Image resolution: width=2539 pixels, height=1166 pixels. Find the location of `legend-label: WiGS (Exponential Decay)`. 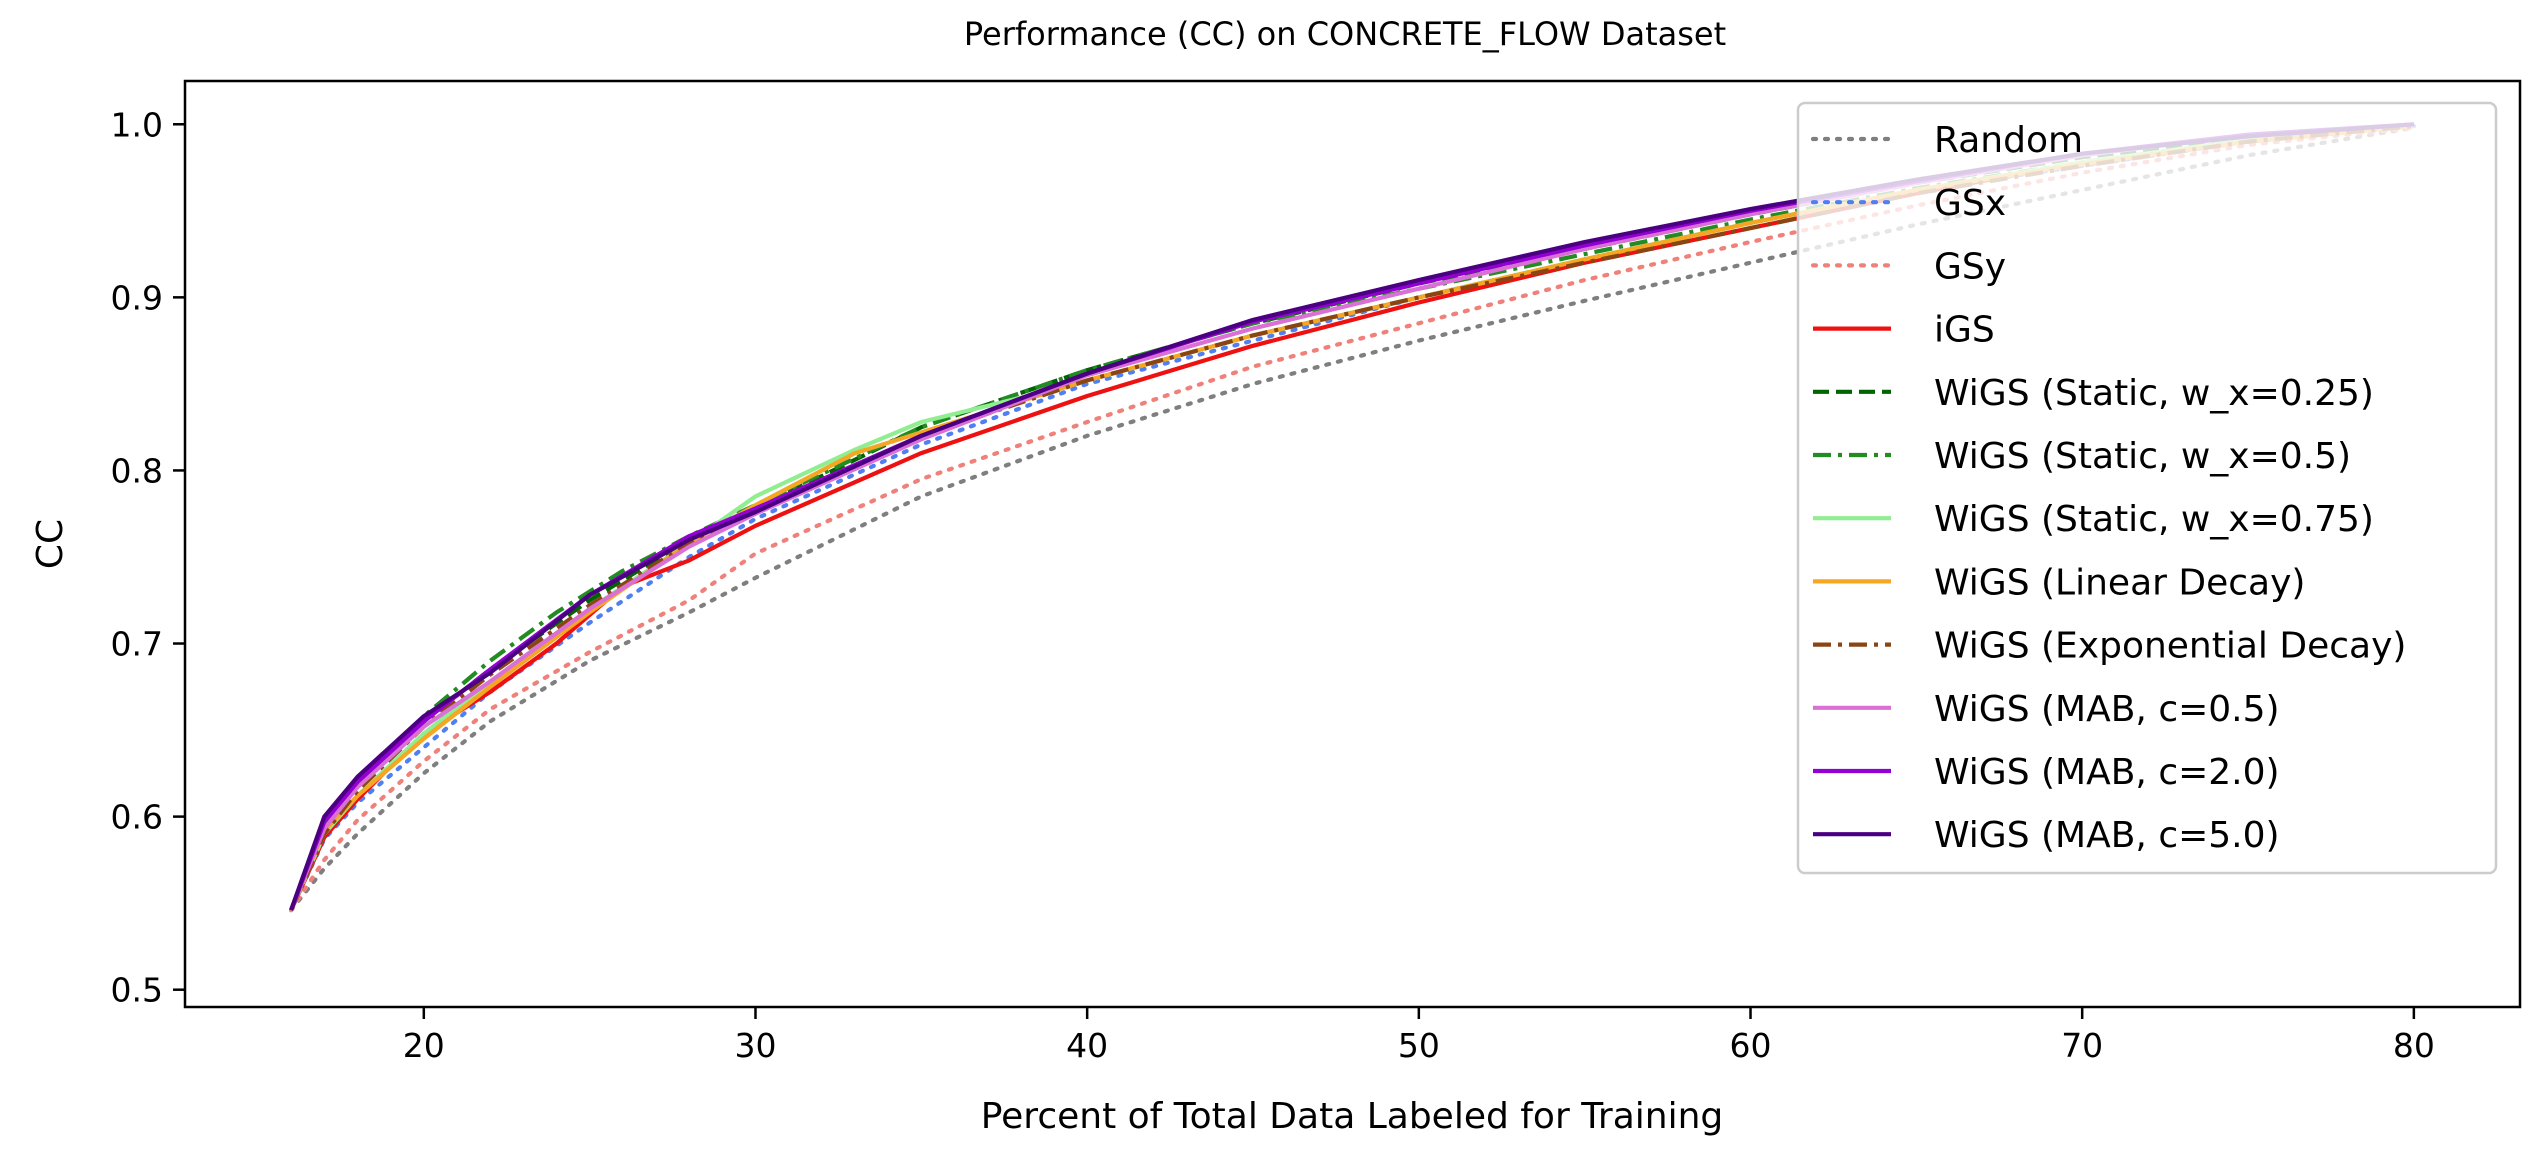

legend-label: WiGS (Exponential Decay) is located at coordinates (2170, 646).